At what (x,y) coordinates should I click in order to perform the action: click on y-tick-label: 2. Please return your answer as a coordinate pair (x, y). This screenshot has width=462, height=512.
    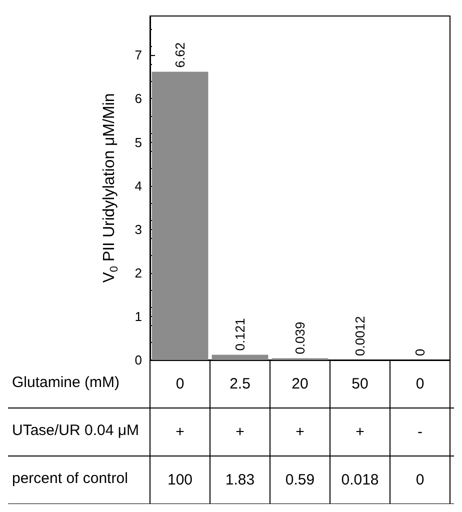
    Looking at the image, I should click on (138, 272).